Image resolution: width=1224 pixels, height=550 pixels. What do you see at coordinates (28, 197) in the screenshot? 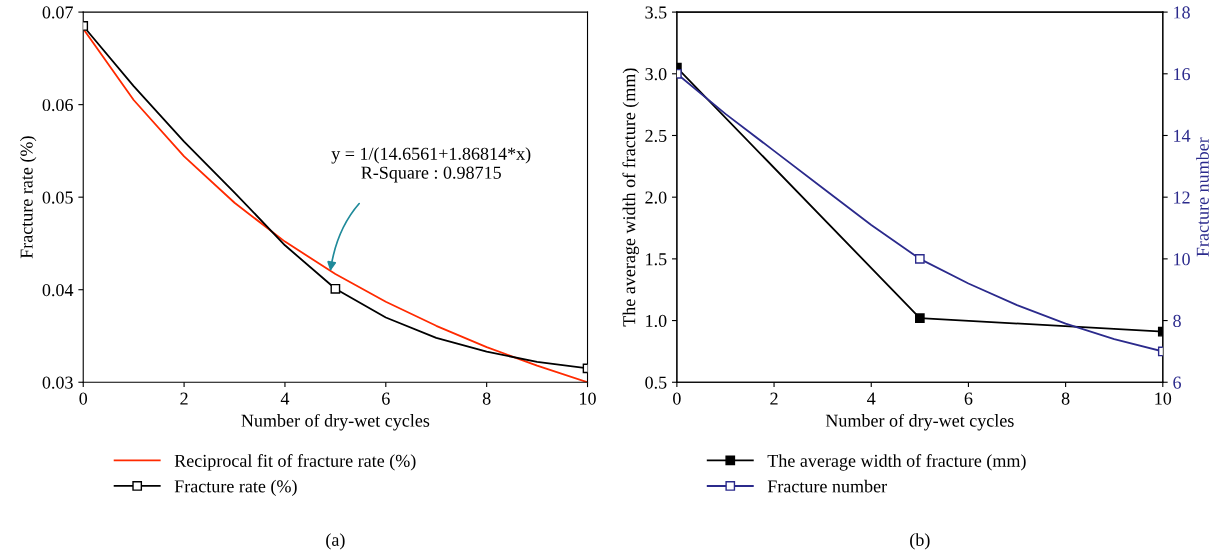
I see `y-axis-title: Fracture rate (%)` at bounding box center [28, 197].